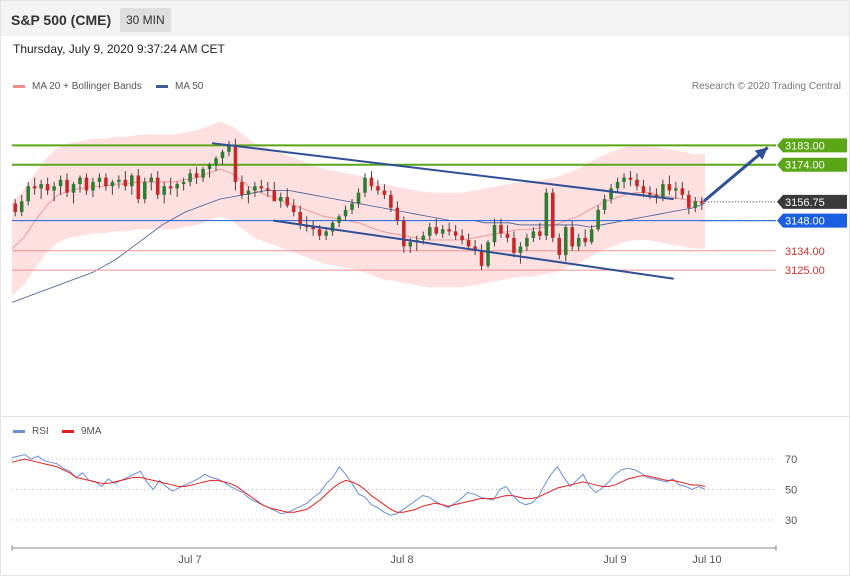  Describe the element at coordinates (31, 431) in the screenshot. I see `legend-rsi: RSI` at that location.